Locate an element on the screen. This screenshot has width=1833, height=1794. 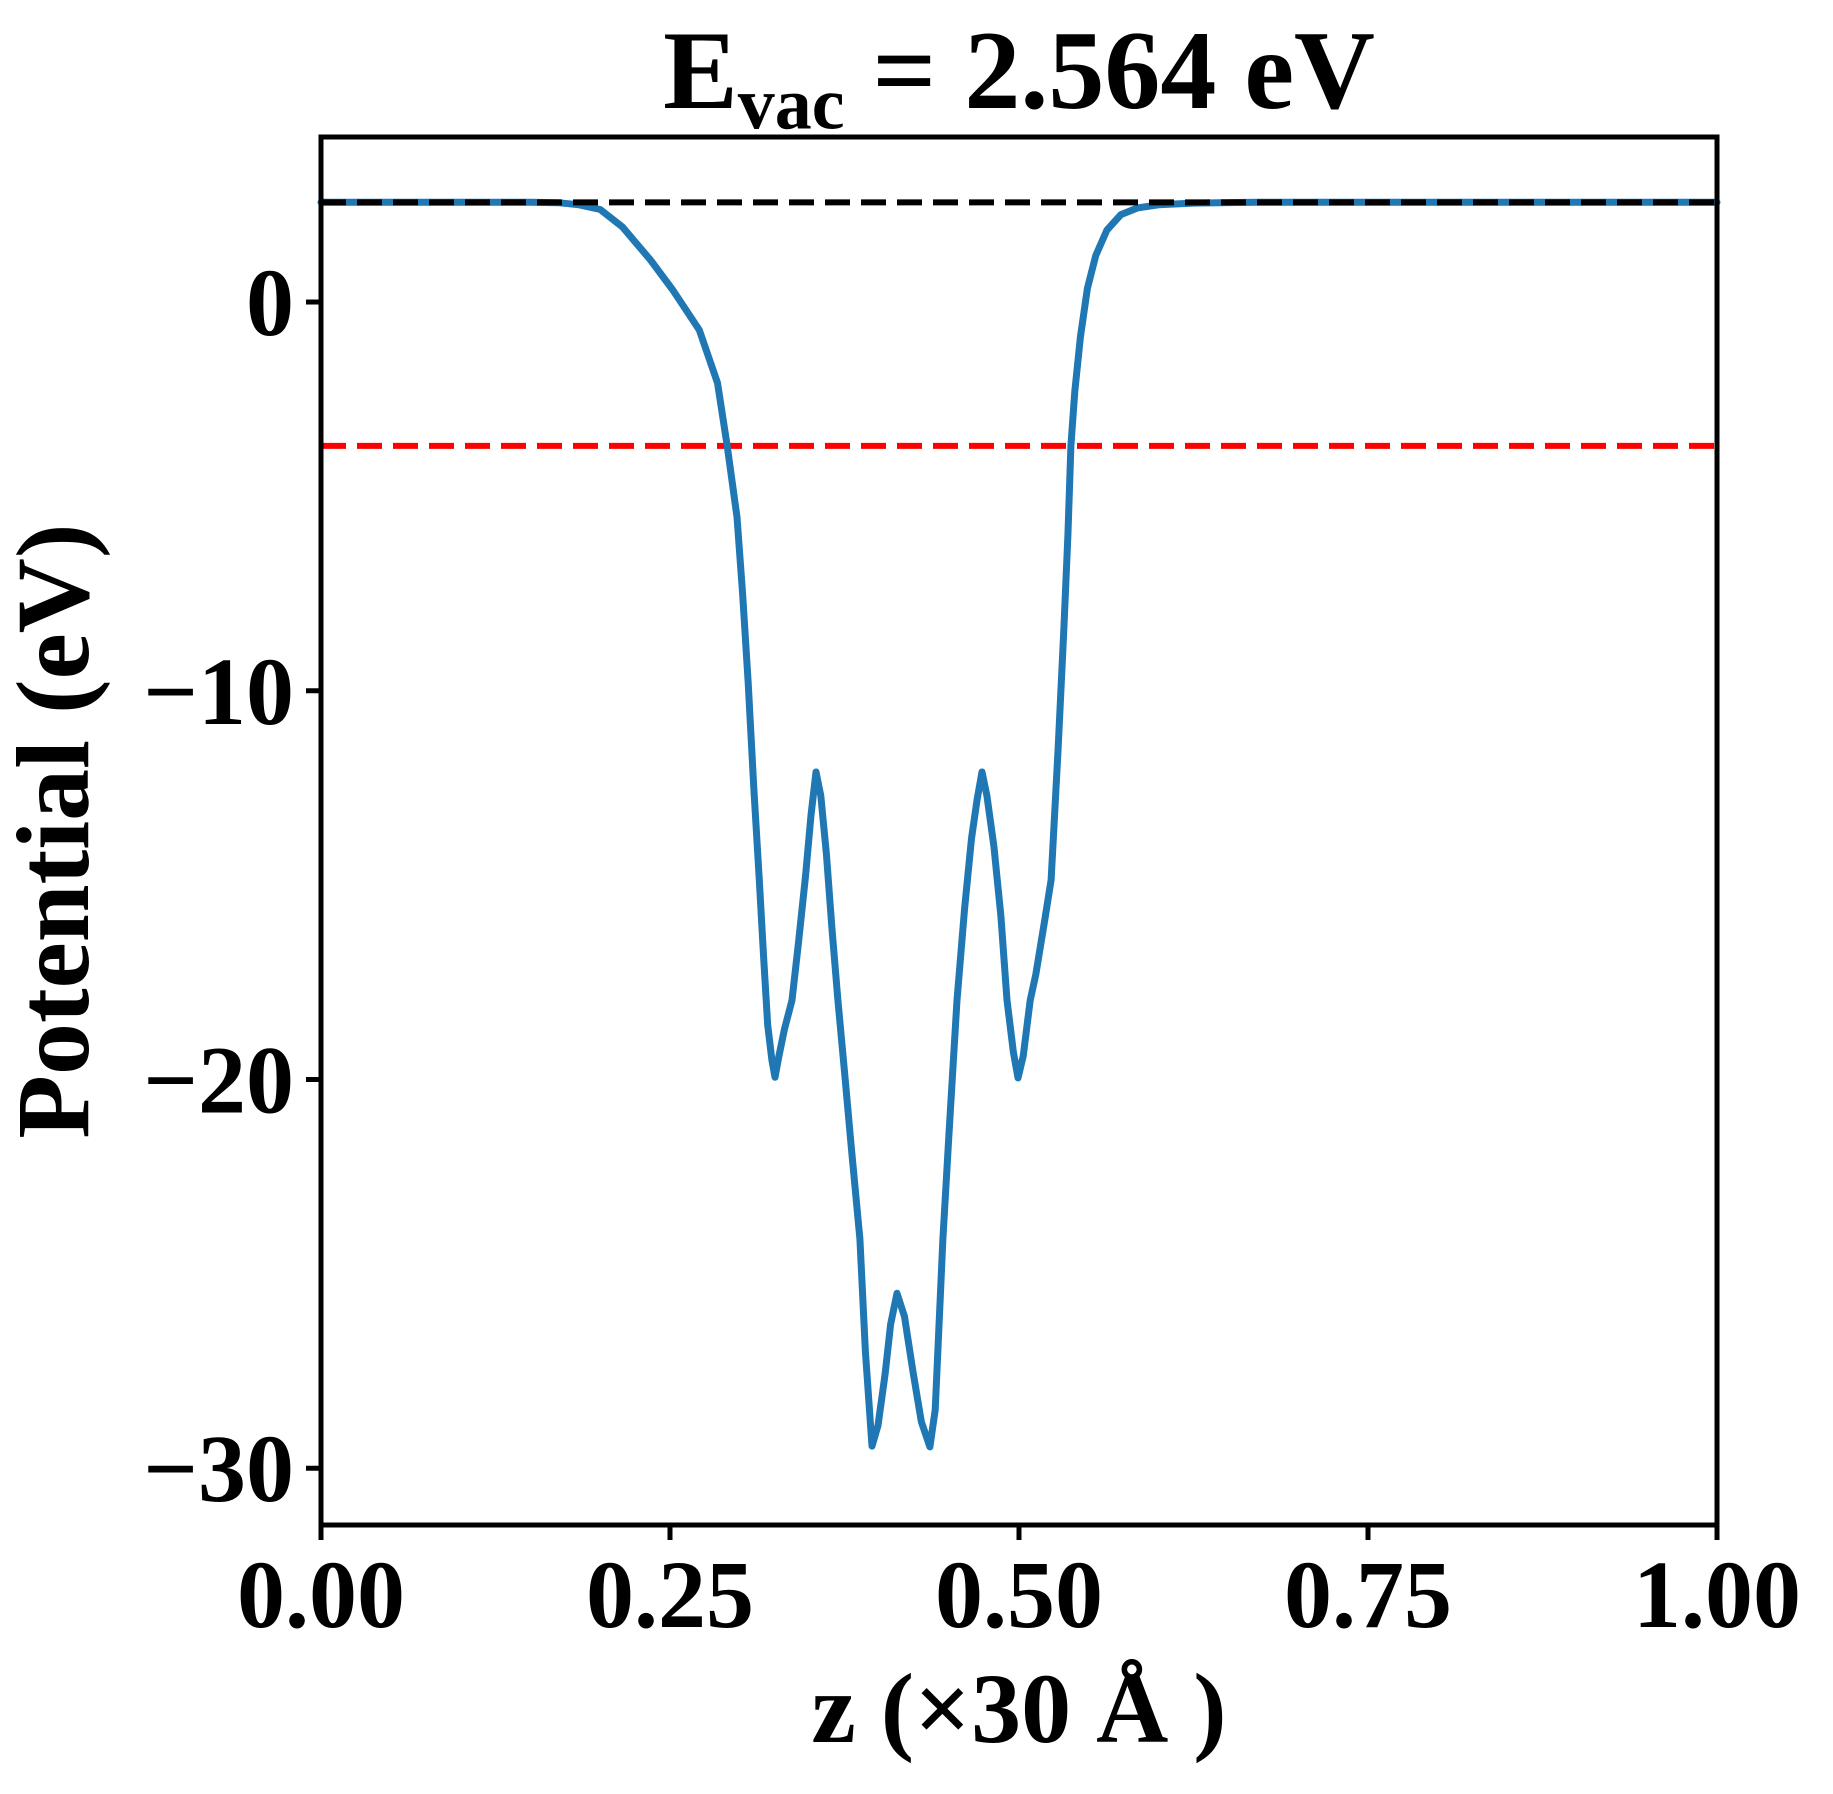
y-axis-label: Potential (eV) is located at coordinates (55, 830).